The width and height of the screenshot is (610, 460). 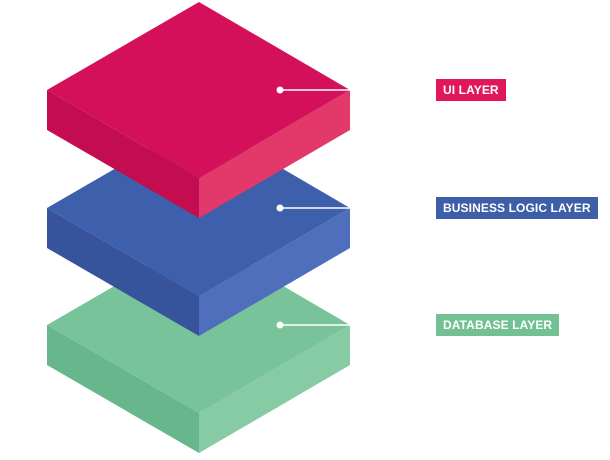 I want to click on database-layer-right-face, so click(x=274, y=389).